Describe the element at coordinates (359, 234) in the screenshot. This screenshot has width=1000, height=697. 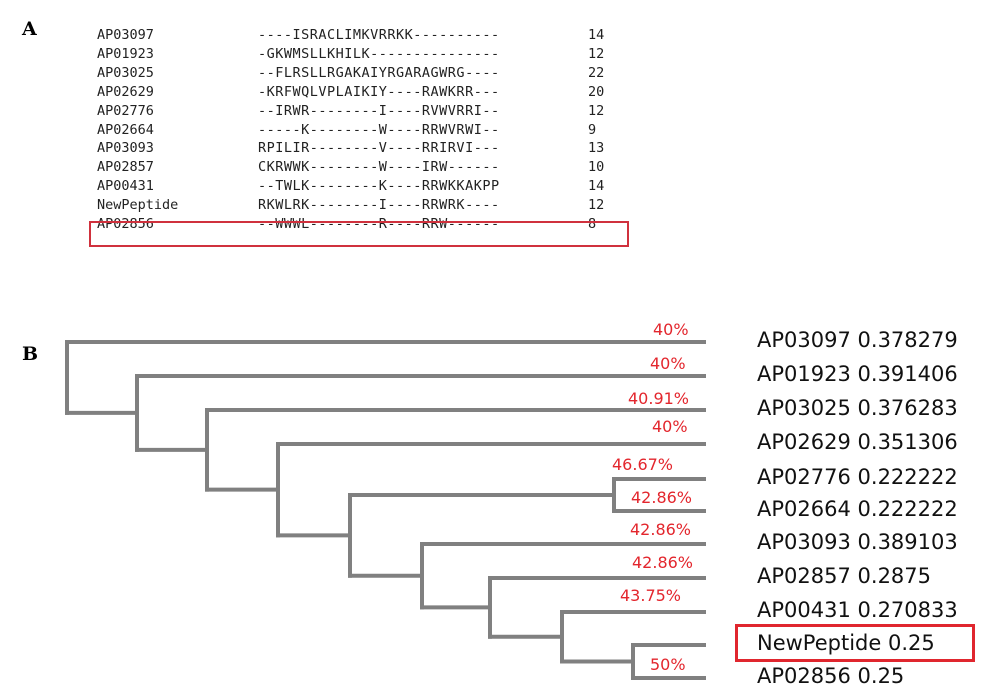
I see `newpeptide-alignment-highlight` at that location.